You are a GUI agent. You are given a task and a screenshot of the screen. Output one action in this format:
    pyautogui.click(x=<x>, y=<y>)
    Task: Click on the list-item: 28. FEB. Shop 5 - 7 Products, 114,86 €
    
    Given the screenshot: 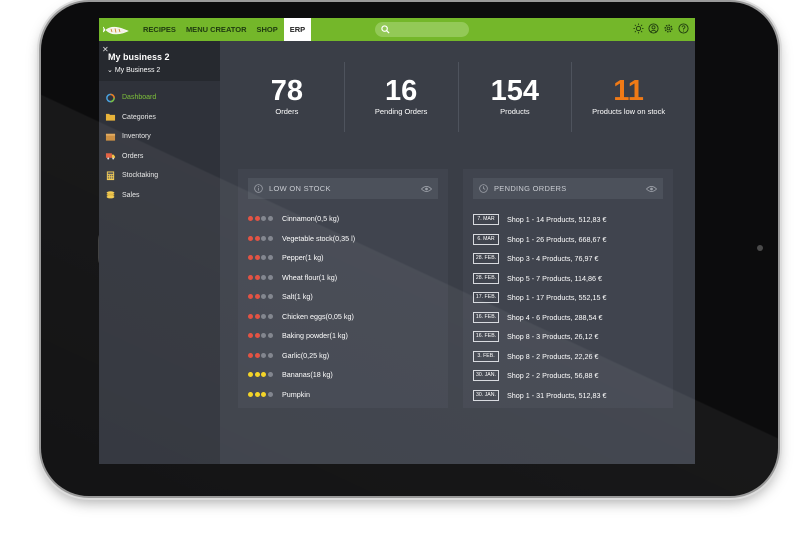 What is the action you would take?
    pyautogui.click(x=570, y=279)
    